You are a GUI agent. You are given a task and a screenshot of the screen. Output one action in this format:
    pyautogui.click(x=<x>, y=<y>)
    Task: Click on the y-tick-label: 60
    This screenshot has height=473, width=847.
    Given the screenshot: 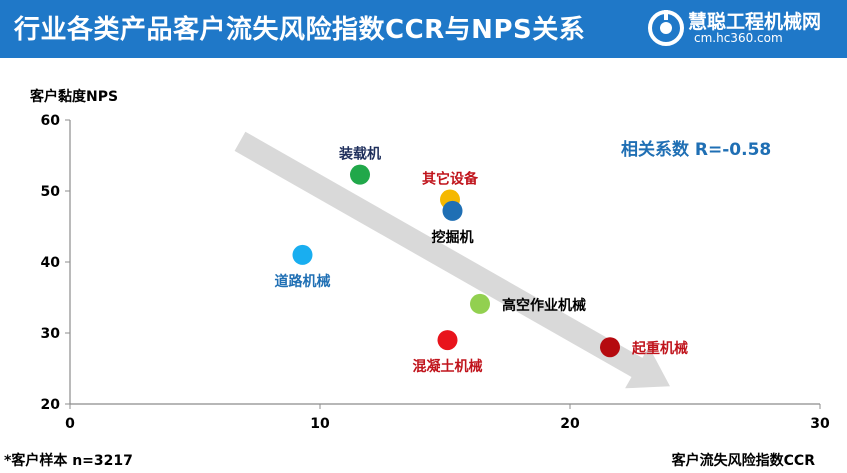 What is the action you would take?
    pyautogui.click(x=51, y=121)
    